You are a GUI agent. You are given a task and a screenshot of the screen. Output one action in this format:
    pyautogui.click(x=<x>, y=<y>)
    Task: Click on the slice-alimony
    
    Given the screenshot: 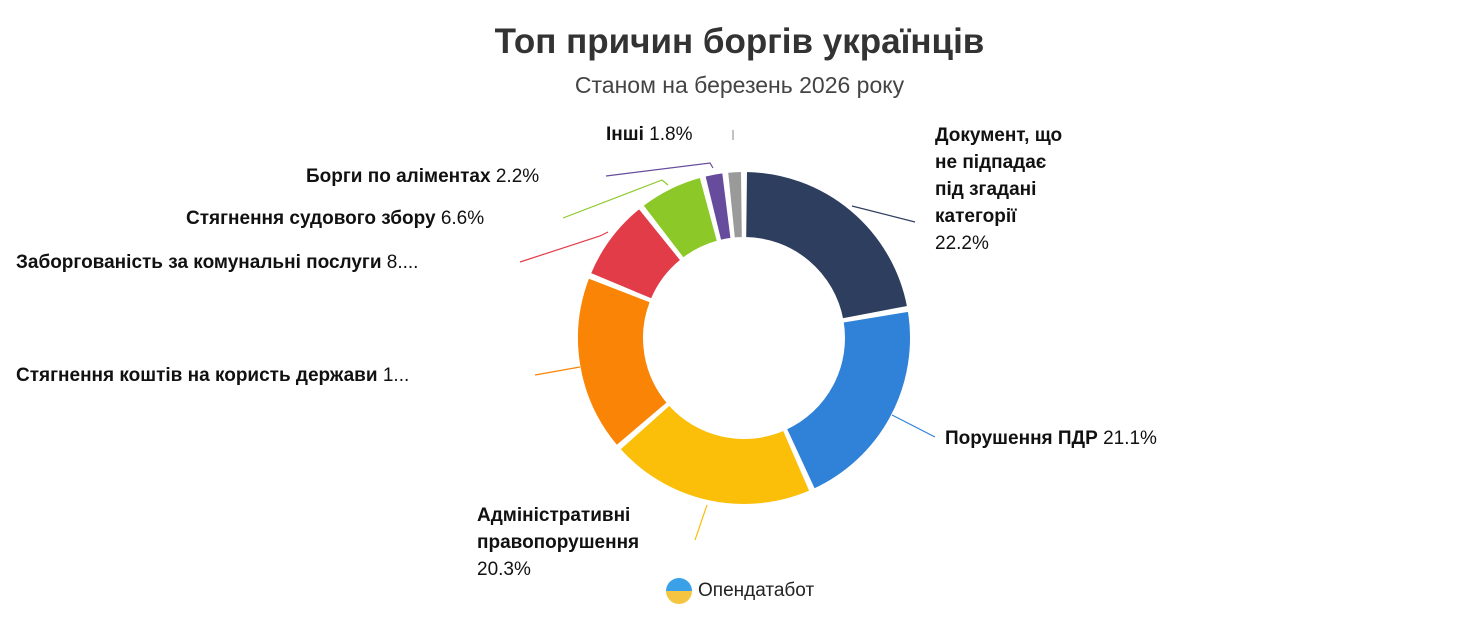 What is the action you would take?
    pyautogui.click(x=718, y=206)
    